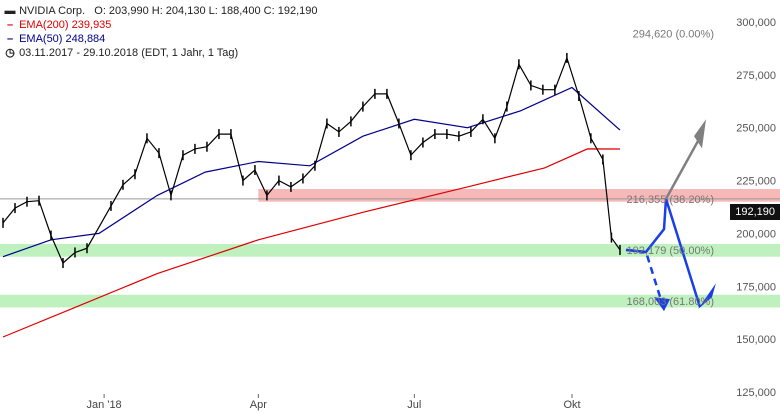  I want to click on scenario-arrows, so click(670, 215).